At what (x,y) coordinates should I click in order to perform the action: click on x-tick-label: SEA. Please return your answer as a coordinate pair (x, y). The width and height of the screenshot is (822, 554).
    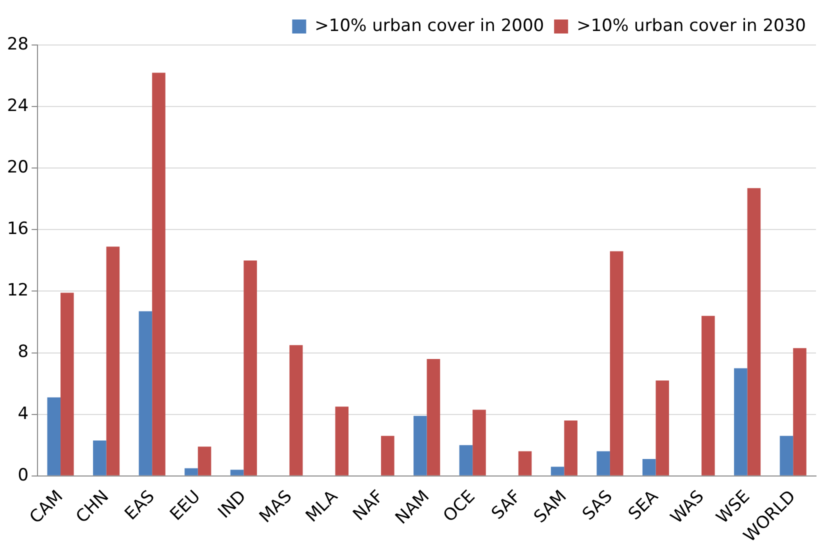
    Looking at the image, I should click on (643, 505).